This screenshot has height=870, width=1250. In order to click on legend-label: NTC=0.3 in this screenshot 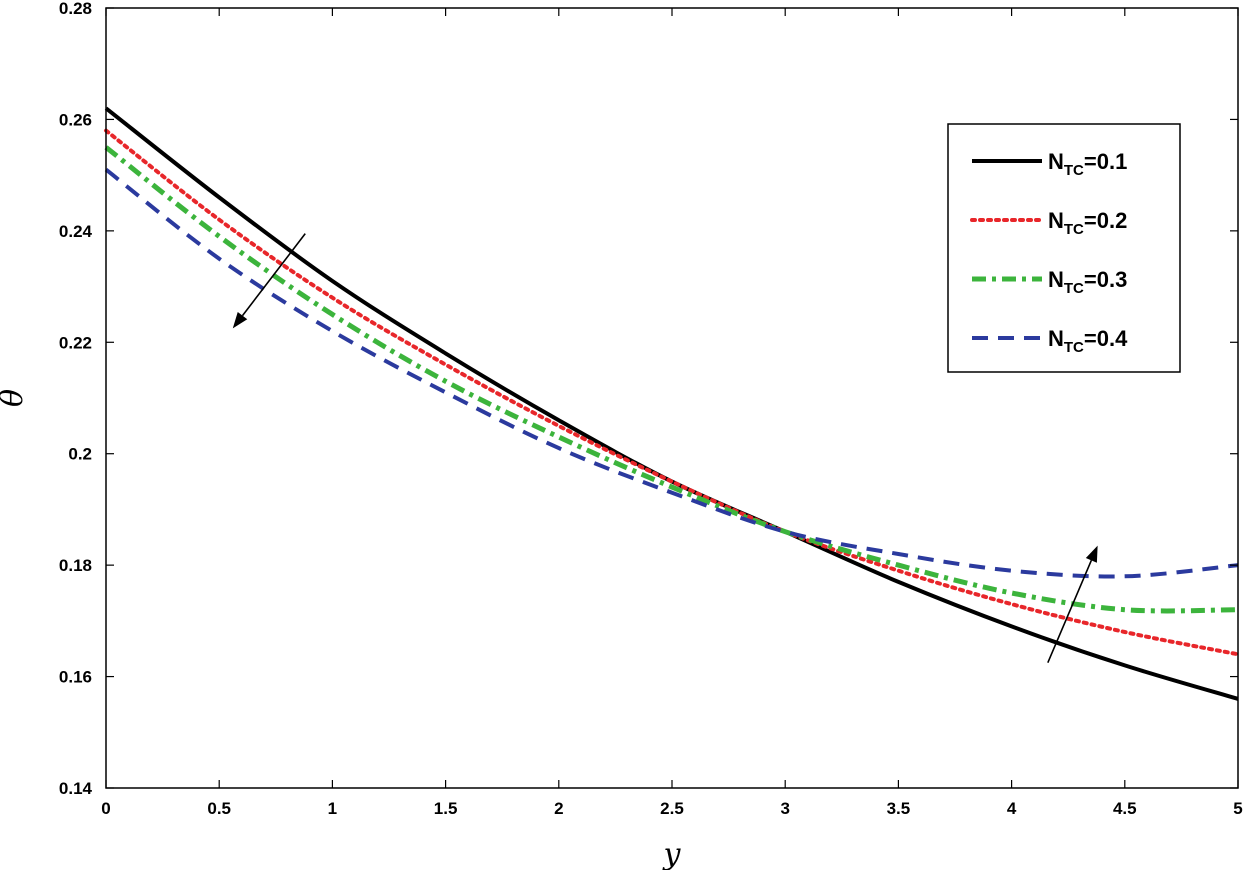, I will do `click(1087, 282)`.